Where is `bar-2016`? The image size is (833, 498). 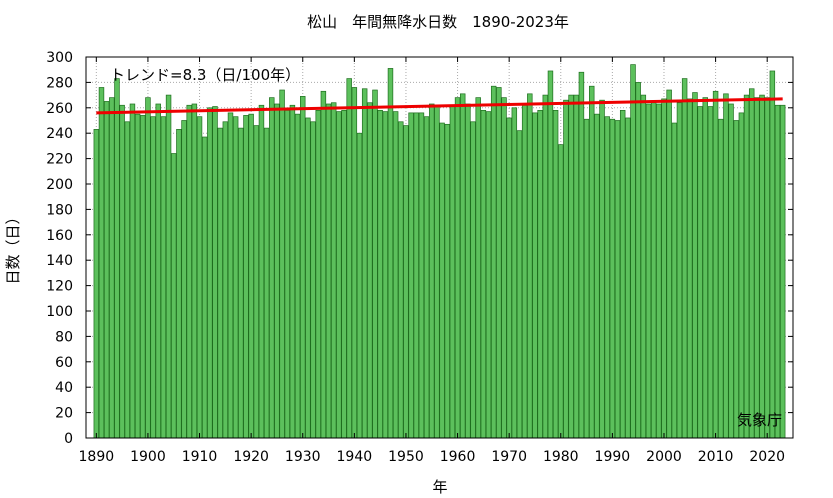 bar-2016 is located at coordinates (746, 266).